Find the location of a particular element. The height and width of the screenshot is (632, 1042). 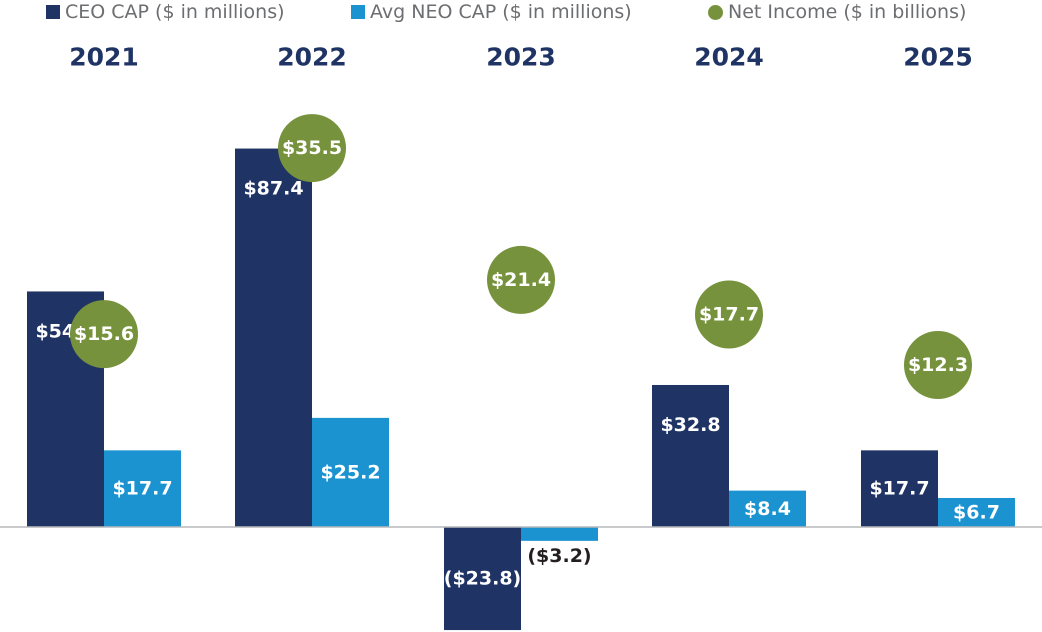

data-label-ceo-2025: $17.7 is located at coordinates (899, 489).